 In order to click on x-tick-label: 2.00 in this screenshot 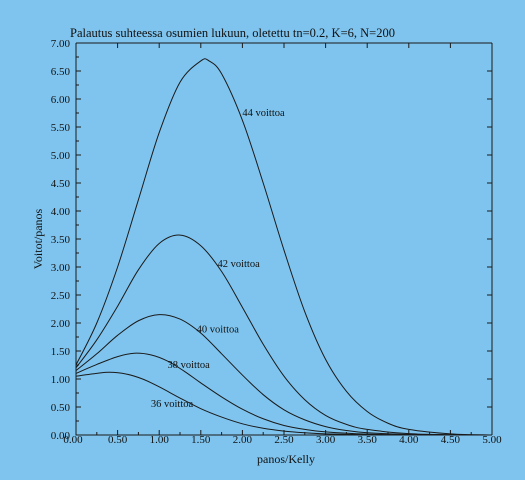, I will do `click(243, 440)`.